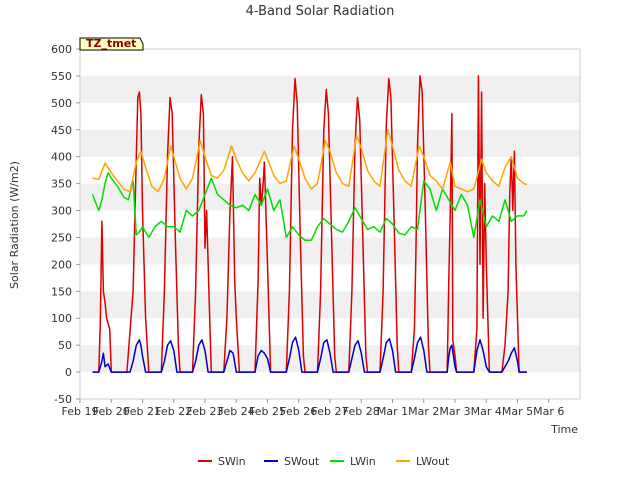 Image resolution: width=640 pixels, height=480 pixels. What do you see at coordinates (61, 130) in the screenshot?
I see `y-tick-label: 450` at bounding box center [61, 130].